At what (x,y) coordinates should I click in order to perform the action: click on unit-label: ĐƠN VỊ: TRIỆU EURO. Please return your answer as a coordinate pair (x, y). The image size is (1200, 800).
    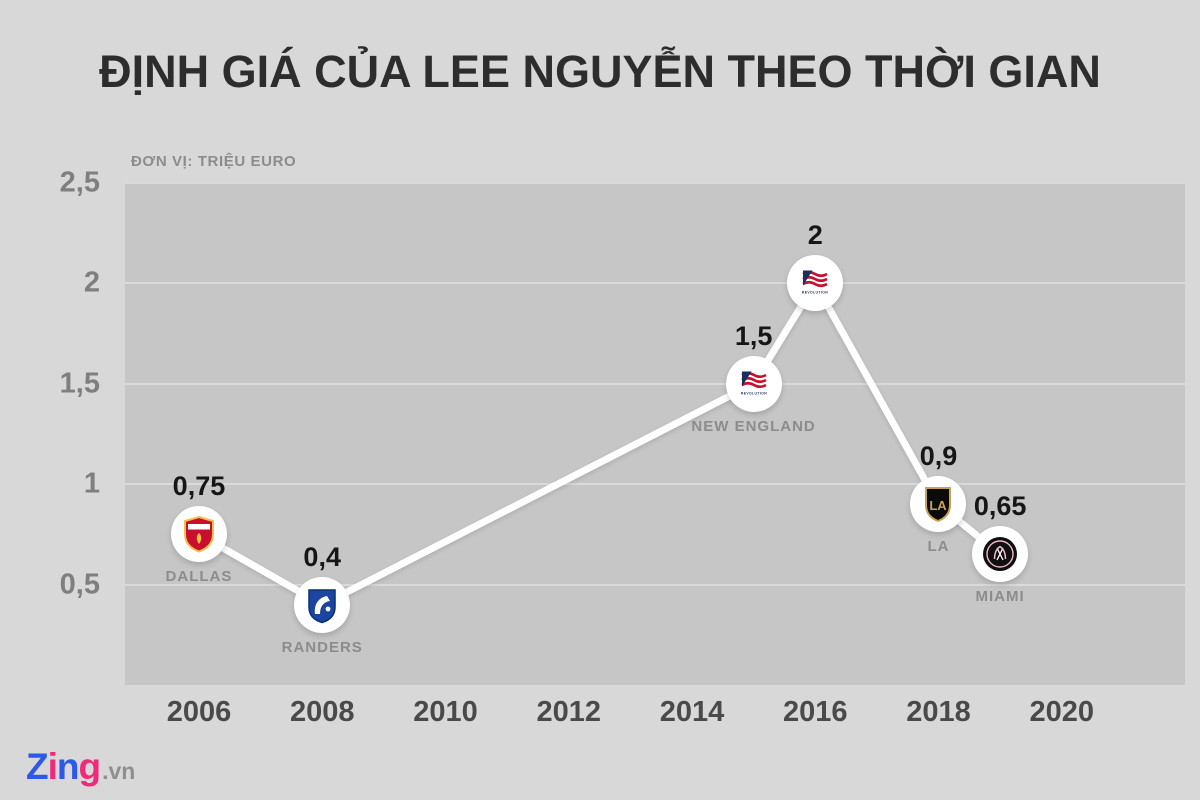
    Looking at the image, I should click on (214, 161).